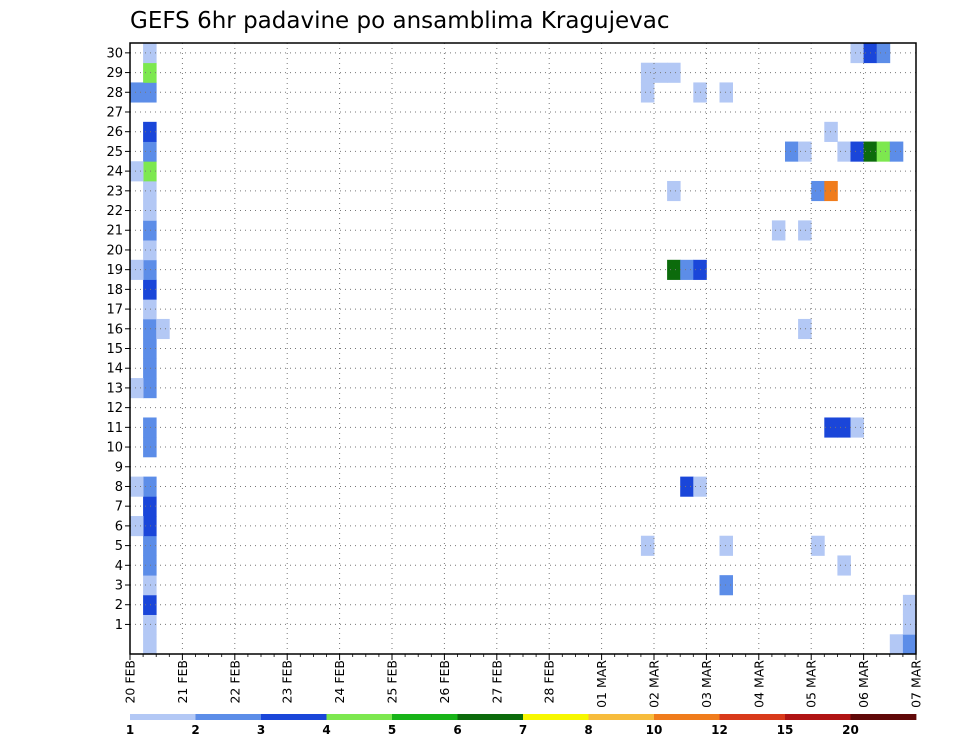 The image size is (960, 742). What do you see at coordinates (719, 730) in the screenshot?
I see `colorbar-label: 12` at bounding box center [719, 730].